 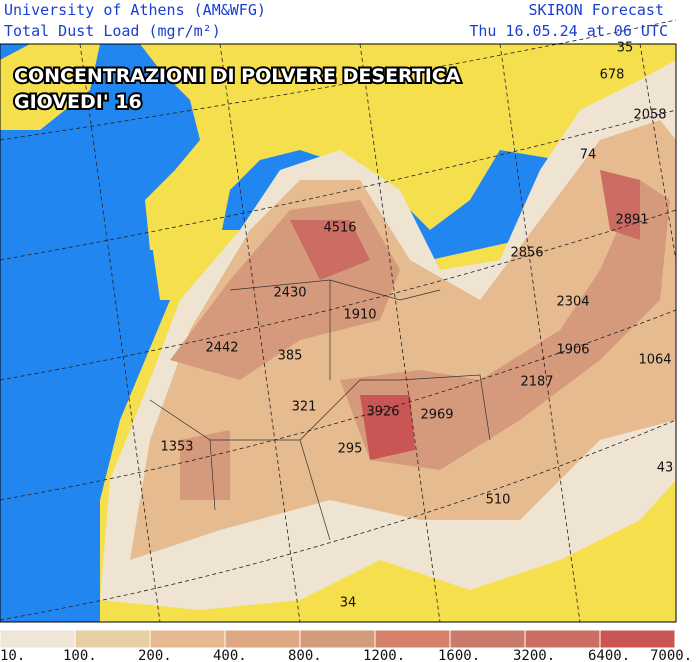 I want to click on map-value-label: 2058, so click(x=649, y=115).